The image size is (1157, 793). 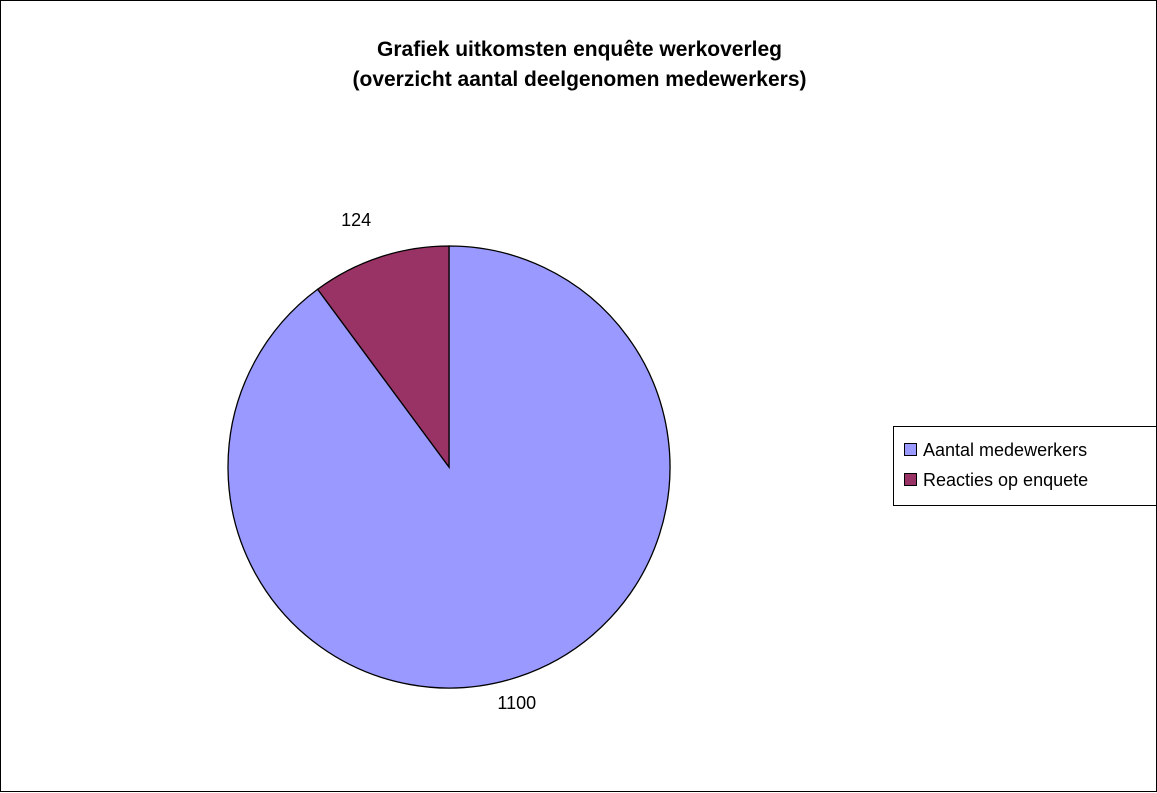 I want to click on data-label-aantal-medewerkers: 1100, so click(x=517, y=702).